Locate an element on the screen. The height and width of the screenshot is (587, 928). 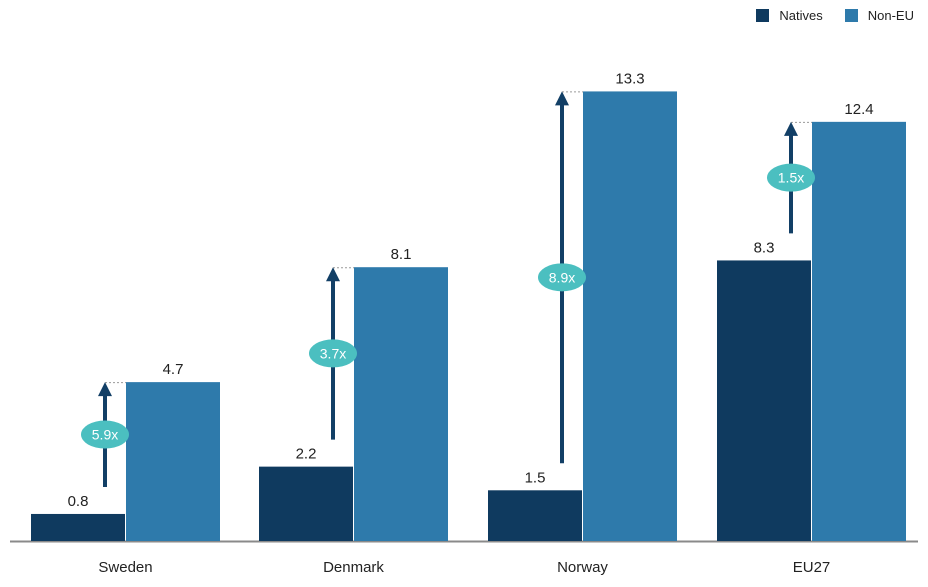
legend-item-natives: Natives is located at coordinates (789, 15).